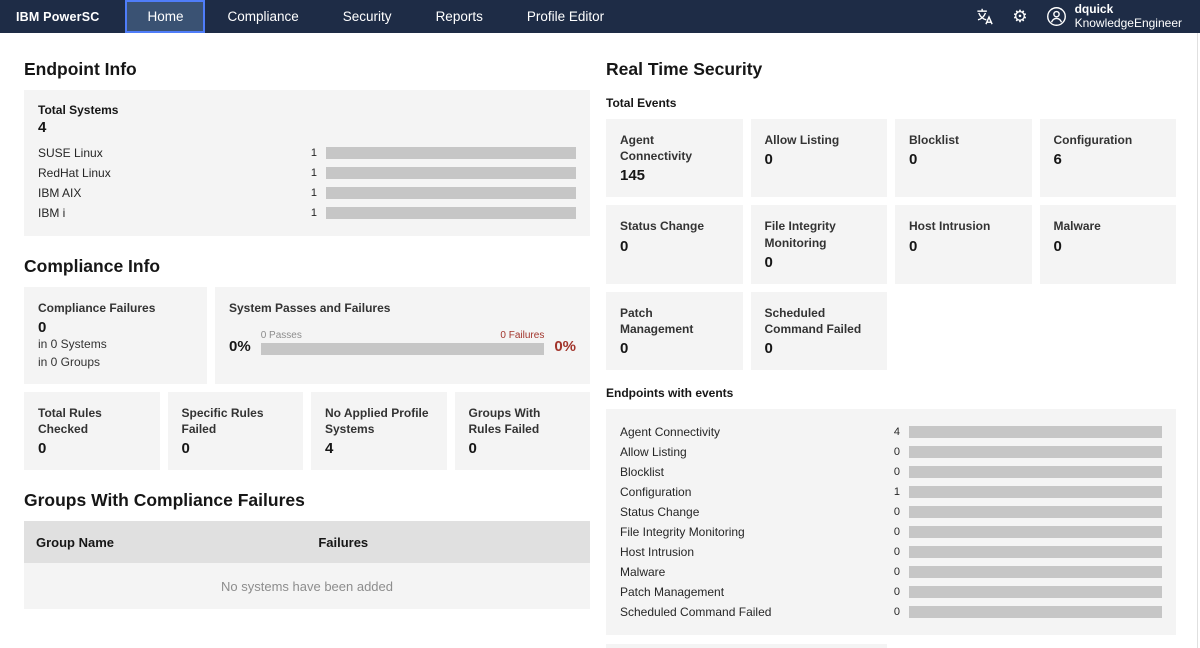 The width and height of the screenshot is (1200, 648). What do you see at coordinates (657, 552) in the screenshot?
I see `event-type-label: Host Intrusion` at bounding box center [657, 552].